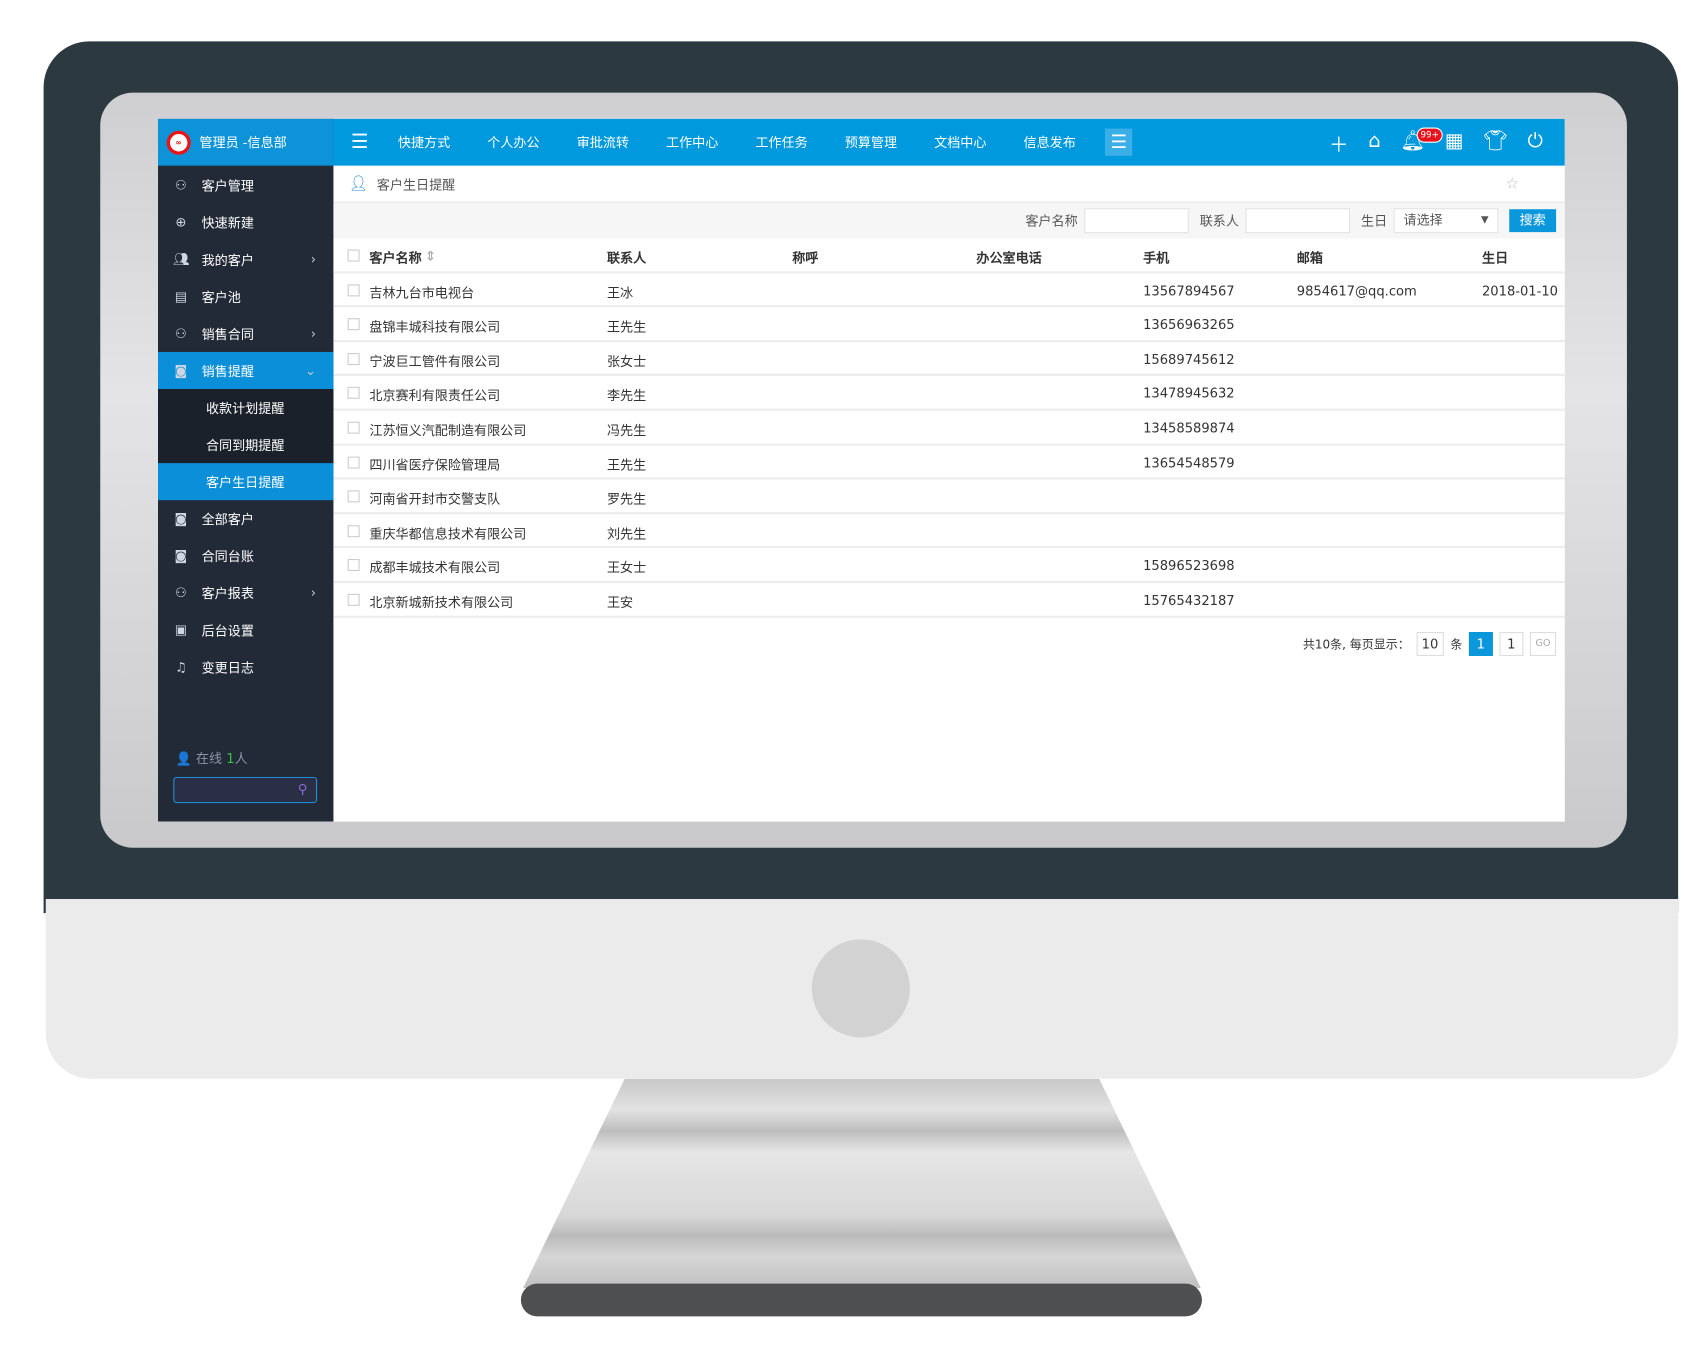 This screenshot has height=1350, width=1700. I want to click on page-size-input: 10, so click(1430, 644).